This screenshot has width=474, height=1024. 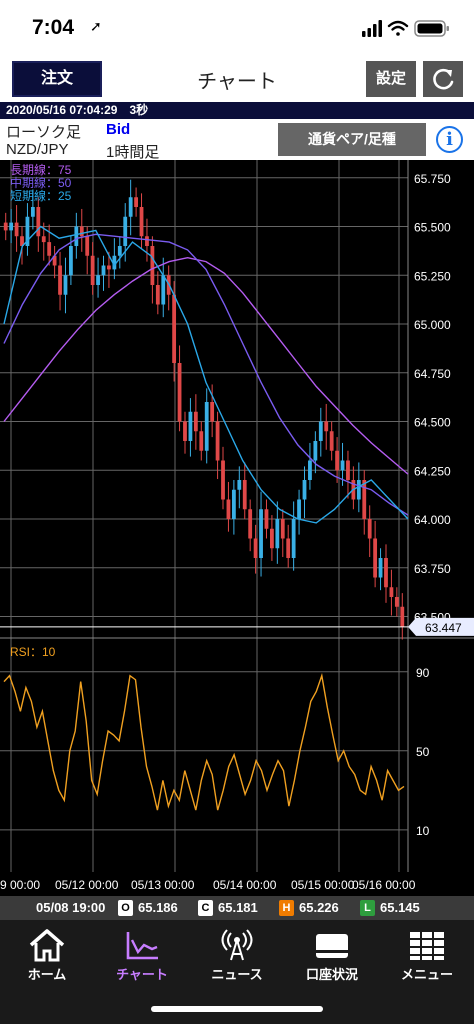 I want to click on tab-account: 口座状況, so click(x=332, y=953).